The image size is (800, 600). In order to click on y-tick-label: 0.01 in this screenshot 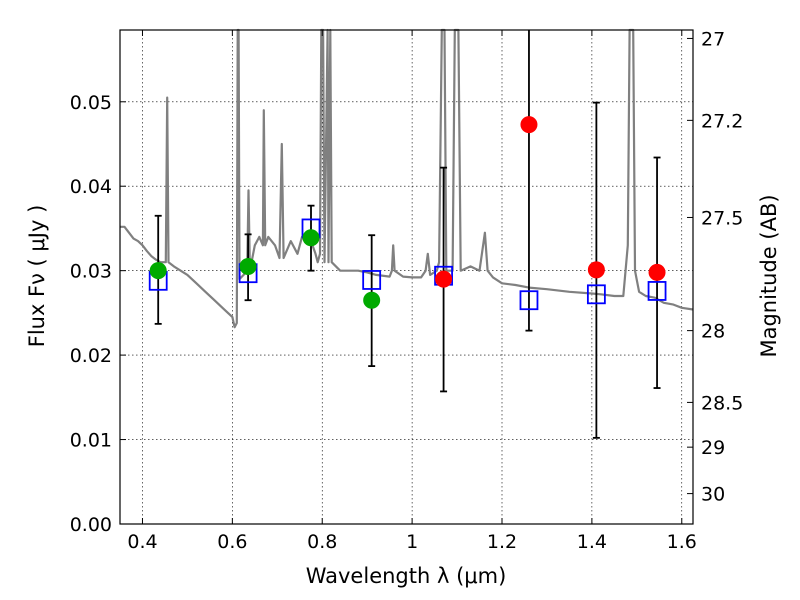, I will do `click(91, 441)`.